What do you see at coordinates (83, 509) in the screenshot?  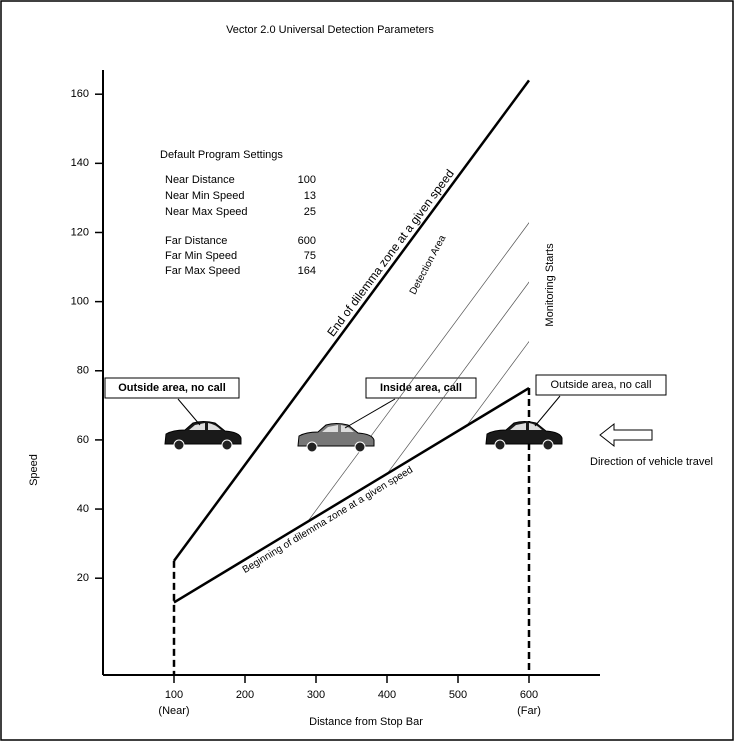 I see `y-tick-label: 40` at bounding box center [83, 509].